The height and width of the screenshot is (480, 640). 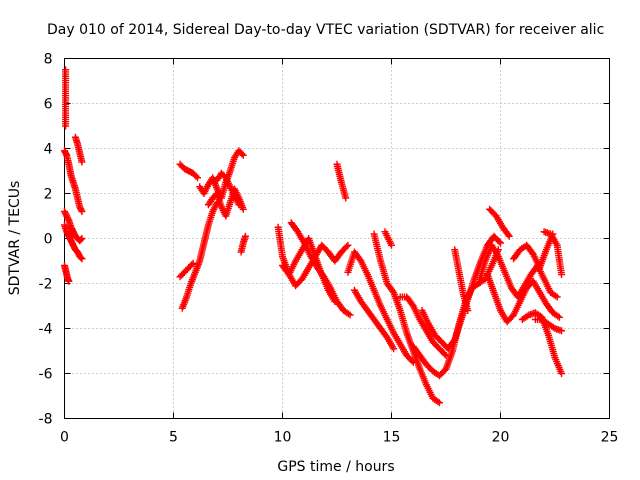 What do you see at coordinates (48, 60) in the screenshot?
I see `y-tick-label: 8` at bounding box center [48, 60].